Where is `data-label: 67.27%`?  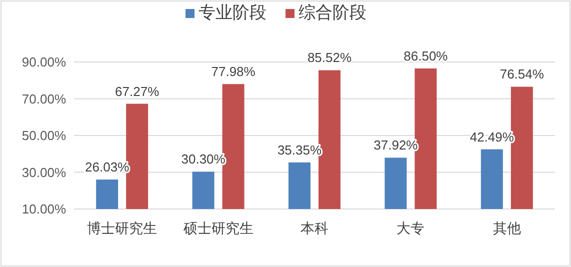 data-label: 67.27% is located at coordinates (137, 91).